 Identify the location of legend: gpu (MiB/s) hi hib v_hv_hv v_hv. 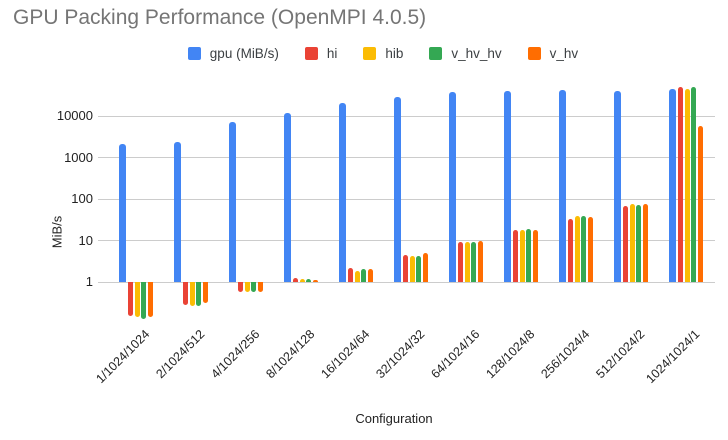
(373, 53).